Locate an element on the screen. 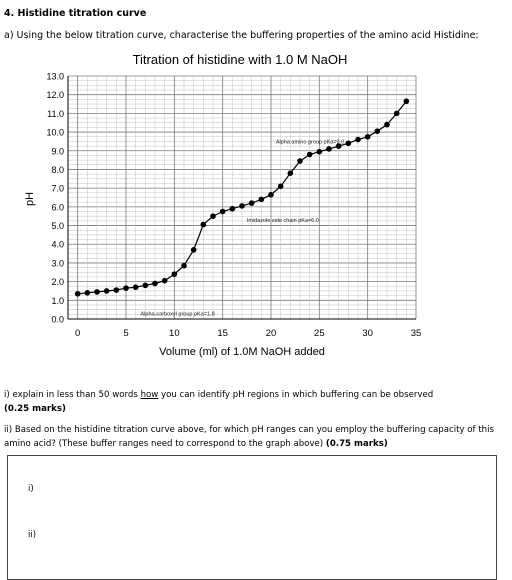 This screenshot has height=580, width=512. x-tick-label: 15 is located at coordinates (222, 333).